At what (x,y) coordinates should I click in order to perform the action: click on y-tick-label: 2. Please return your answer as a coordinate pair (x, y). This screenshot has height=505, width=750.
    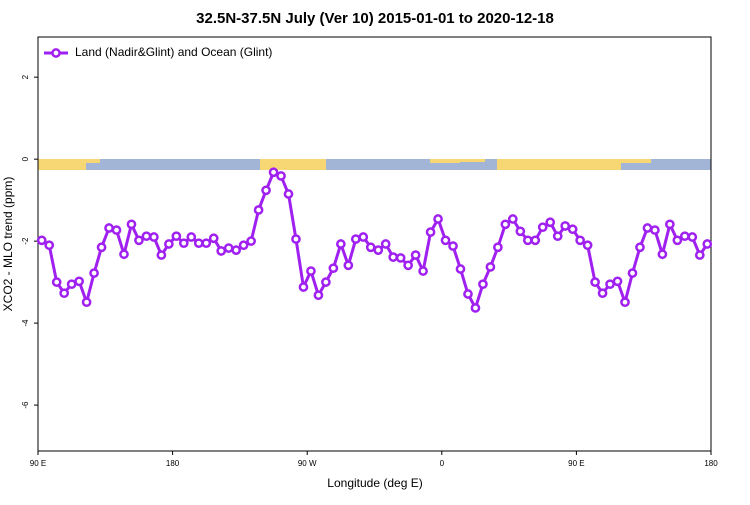
    Looking at the image, I should click on (25, 76).